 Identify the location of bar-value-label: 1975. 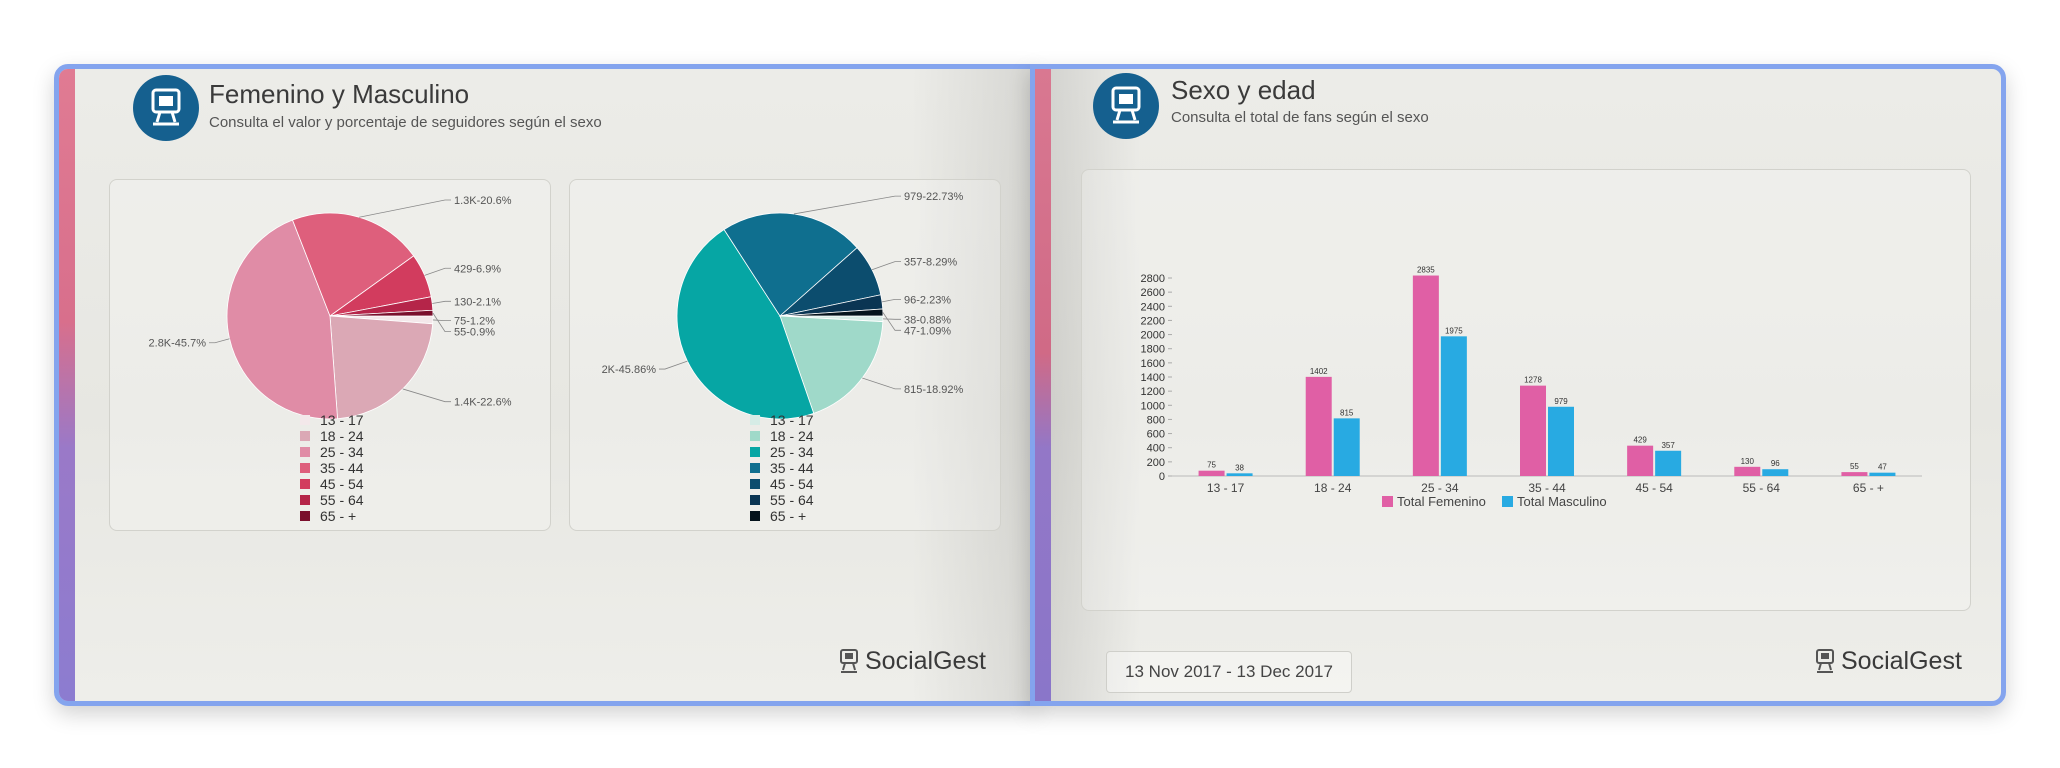
(1454, 330).